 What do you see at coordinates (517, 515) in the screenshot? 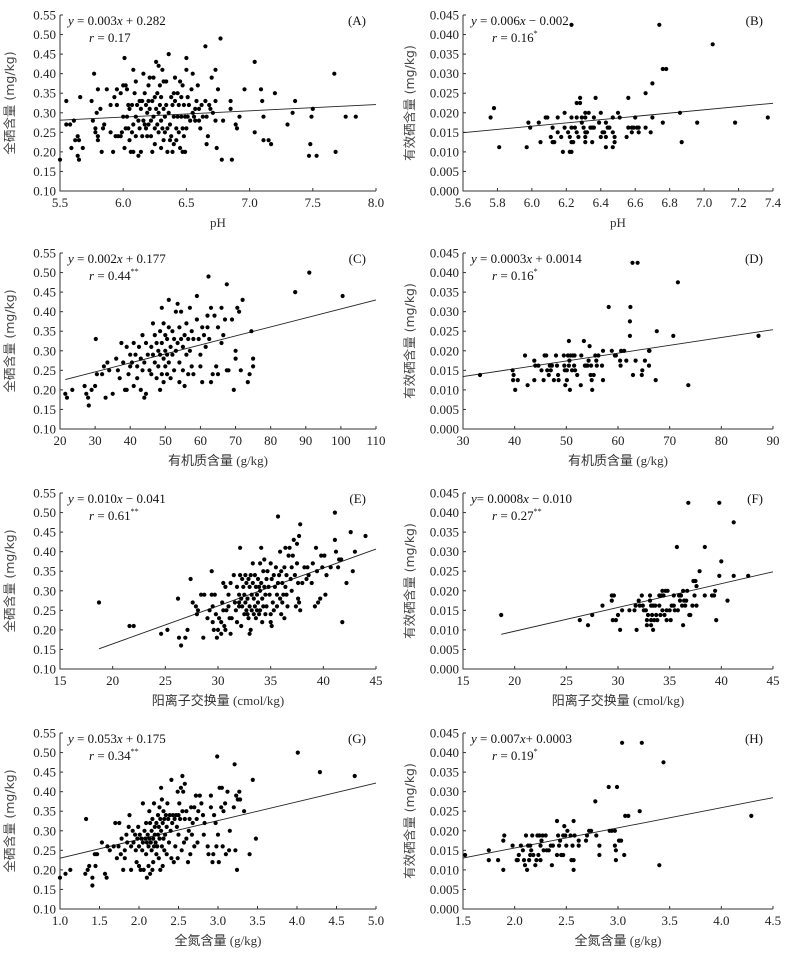
I see `correlation-coefficient: r = 0.27**` at bounding box center [517, 515].